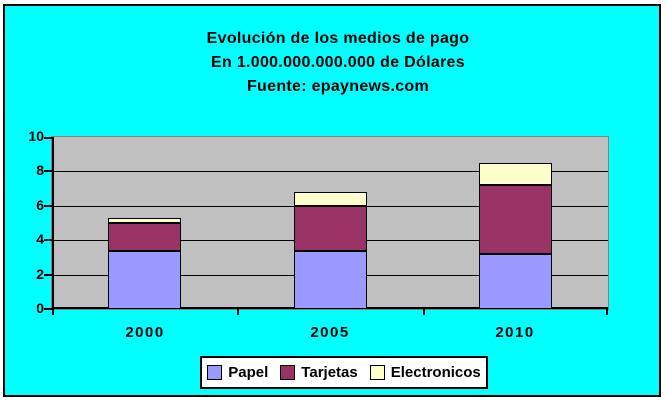 The width and height of the screenshot is (667, 404). What do you see at coordinates (515, 281) in the screenshot?
I see `bar-segment-papel-2010` at bounding box center [515, 281].